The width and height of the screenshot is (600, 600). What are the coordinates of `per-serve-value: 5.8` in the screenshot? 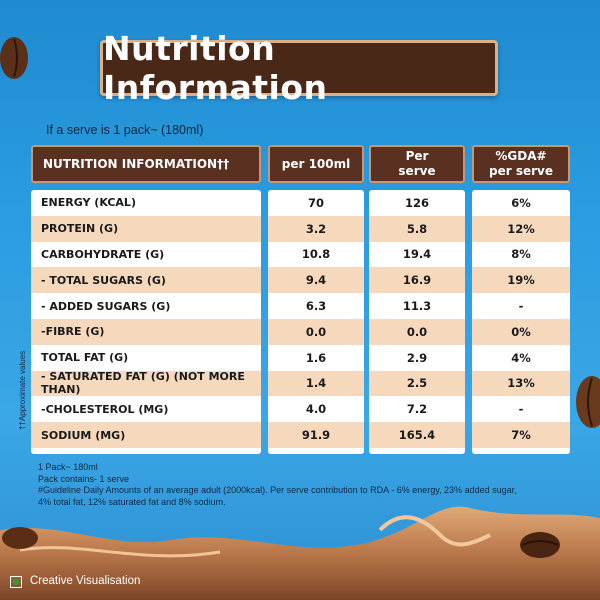 It's located at (417, 228).